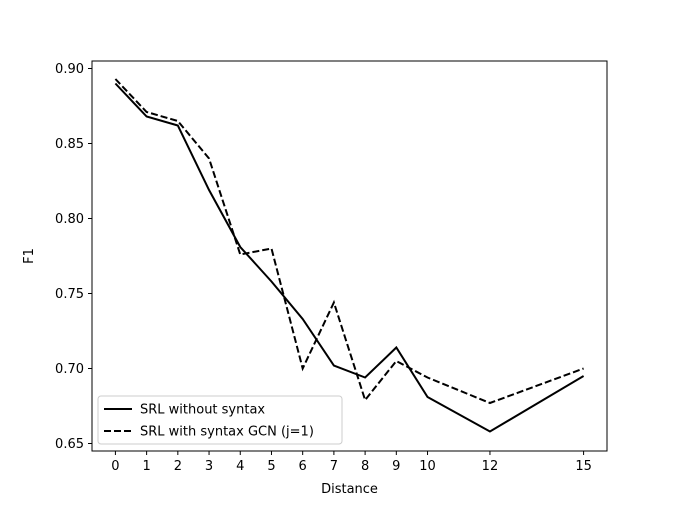  I want to click on x-tick-label: 8, so click(365, 466).